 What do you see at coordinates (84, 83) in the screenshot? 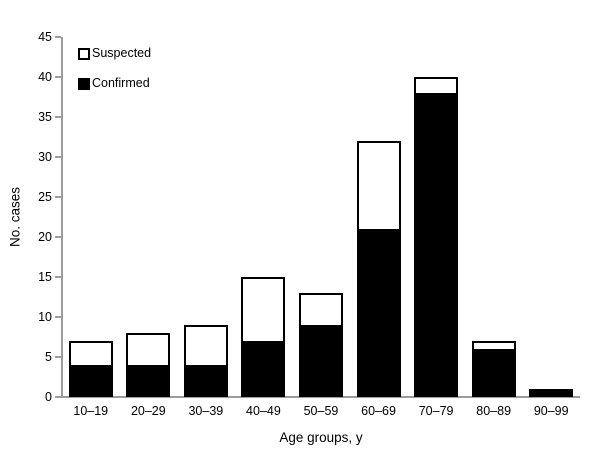
I see `legend-swatch-confirmed` at bounding box center [84, 83].